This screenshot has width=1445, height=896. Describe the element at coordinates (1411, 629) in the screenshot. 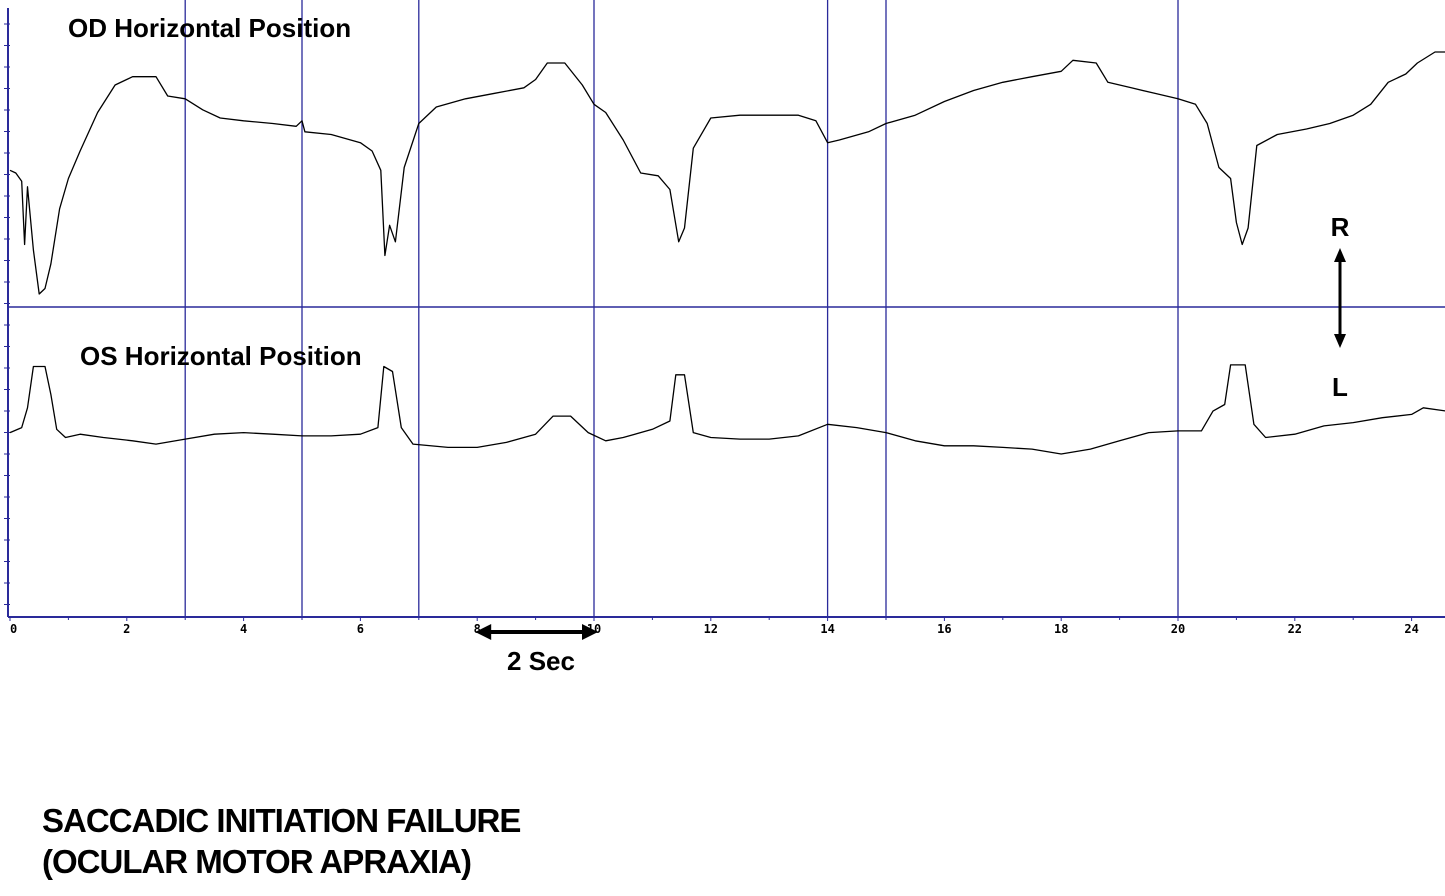

I see `x-tick-label: 24` at that location.